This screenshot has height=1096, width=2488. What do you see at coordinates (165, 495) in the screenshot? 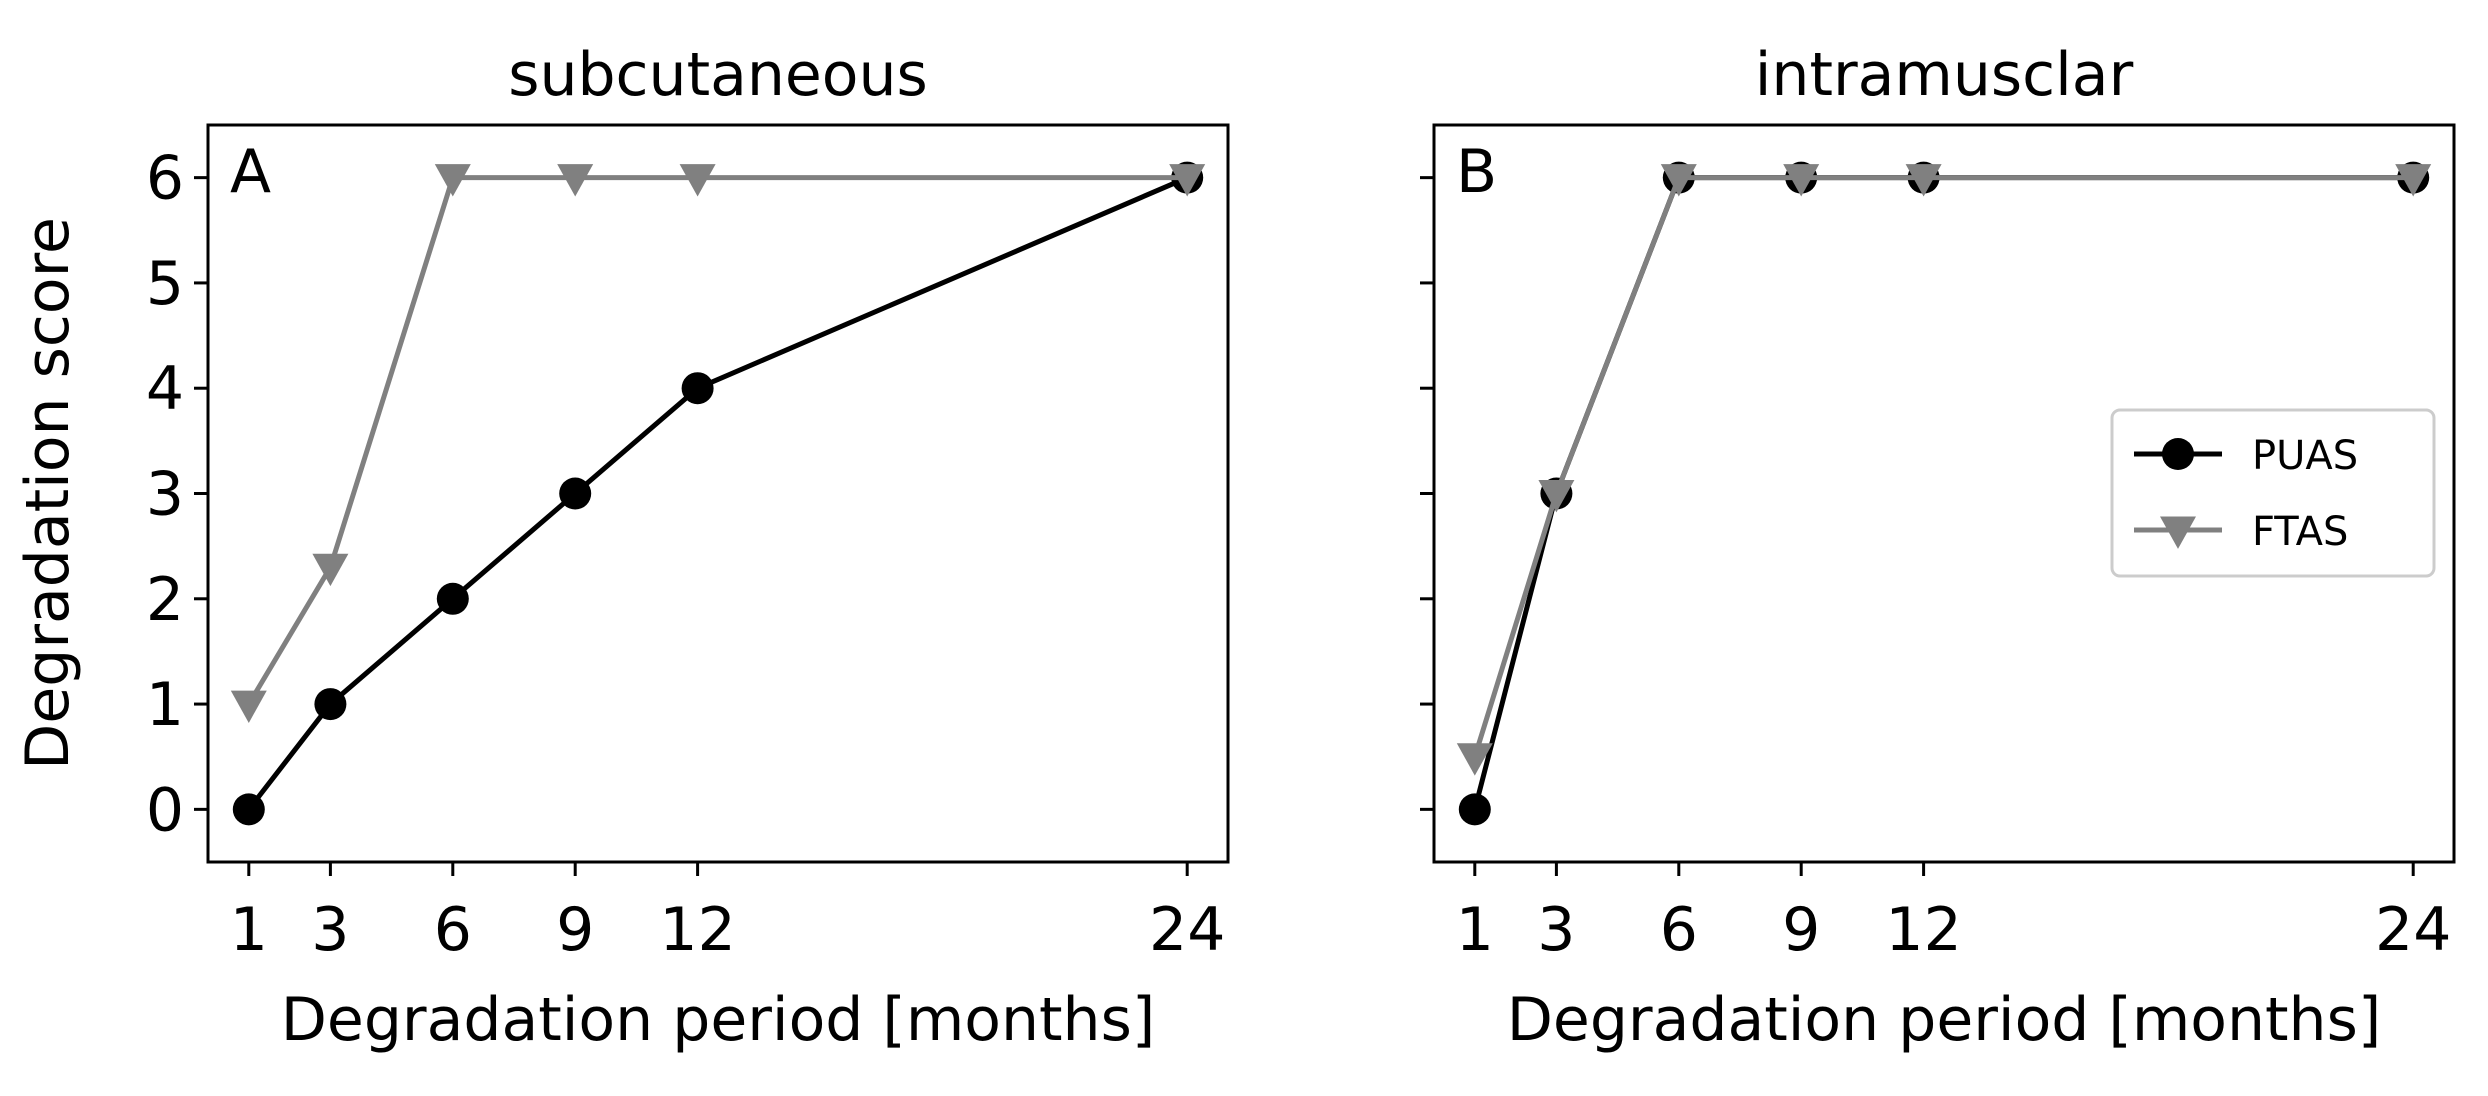
I see `y-tick-label: 3` at bounding box center [165, 495].